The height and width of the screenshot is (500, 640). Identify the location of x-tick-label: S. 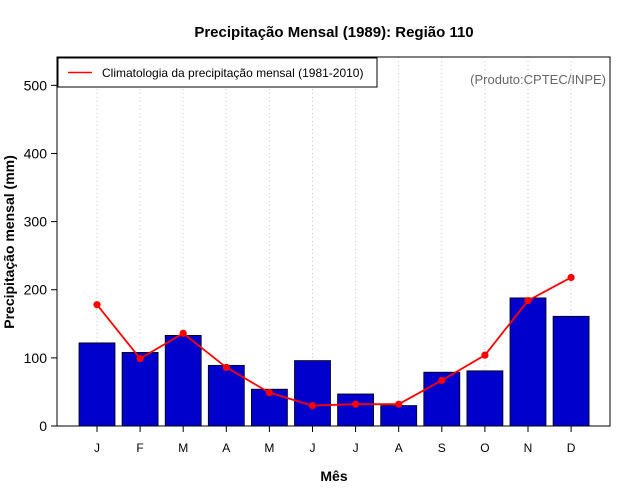
(442, 448).